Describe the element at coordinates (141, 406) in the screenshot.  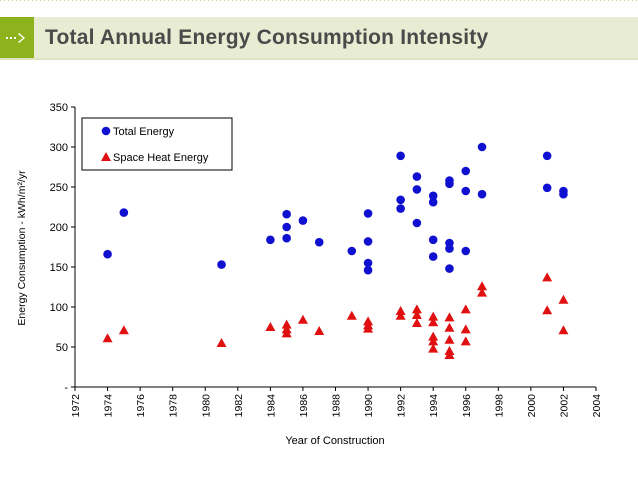
I see `x-tick-label: 1976` at that location.